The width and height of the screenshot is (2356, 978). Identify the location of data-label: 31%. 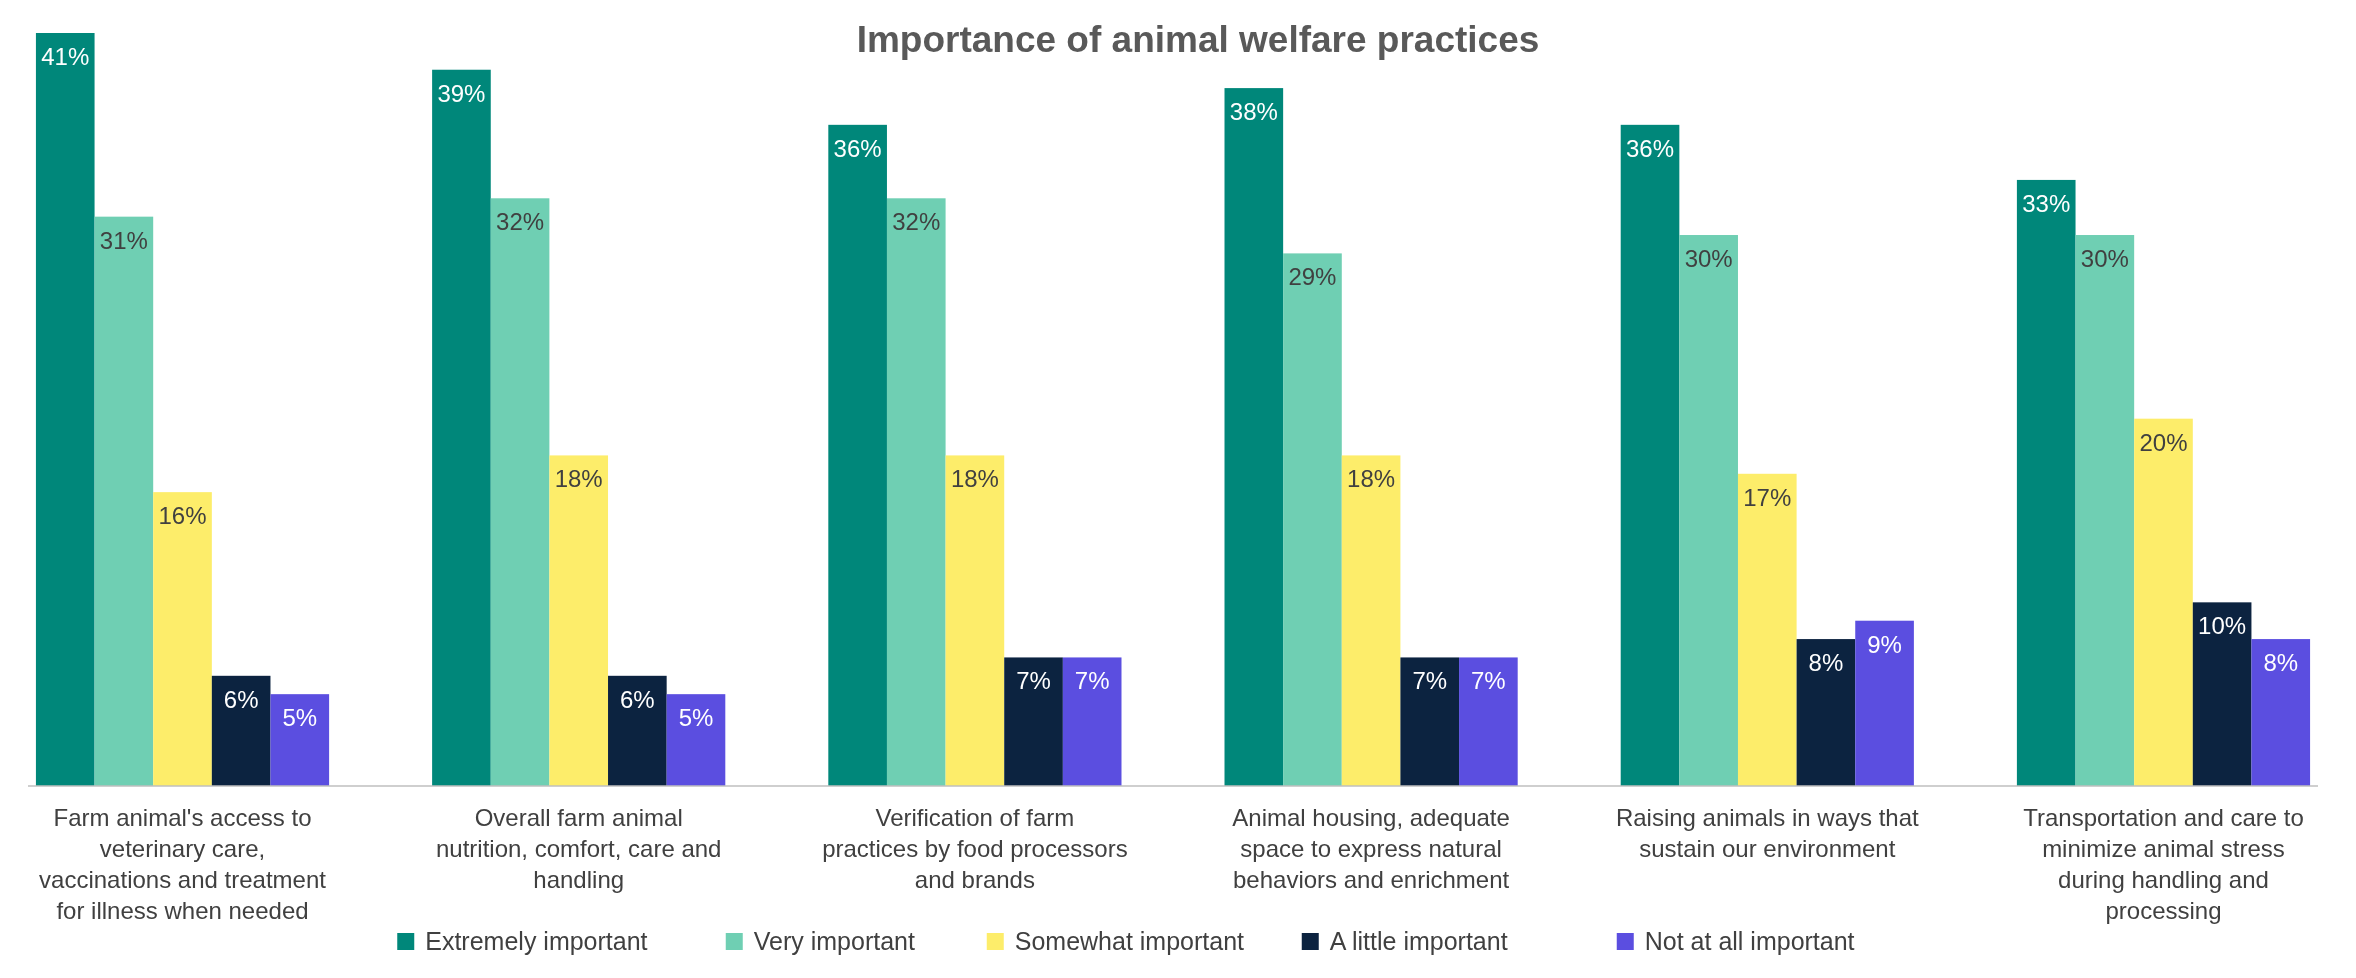
(123, 240).